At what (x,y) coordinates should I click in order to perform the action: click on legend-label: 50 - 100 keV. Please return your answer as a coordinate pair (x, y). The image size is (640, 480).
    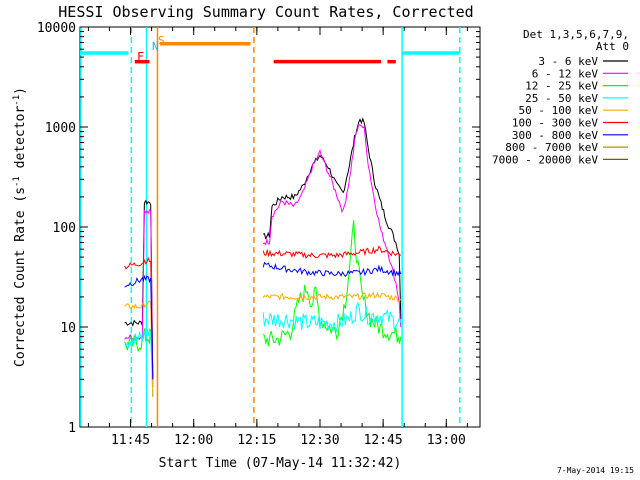
    Looking at the image, I should click on (559, 110).